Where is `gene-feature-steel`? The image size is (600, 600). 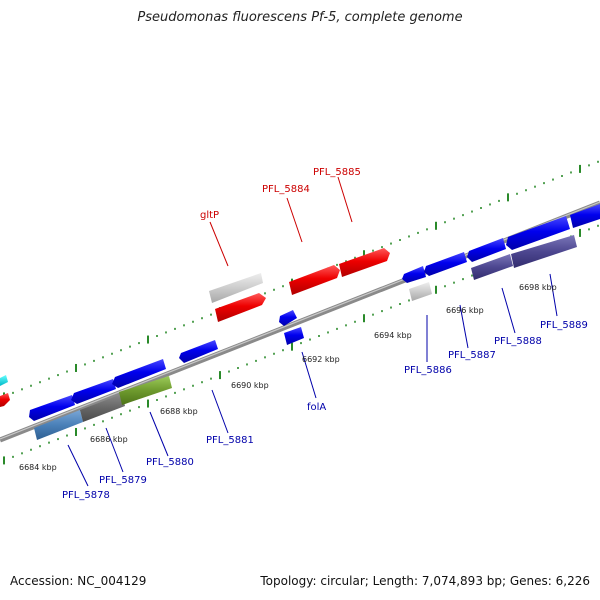 gene-feature-steel is located at coordinates (58, 425).